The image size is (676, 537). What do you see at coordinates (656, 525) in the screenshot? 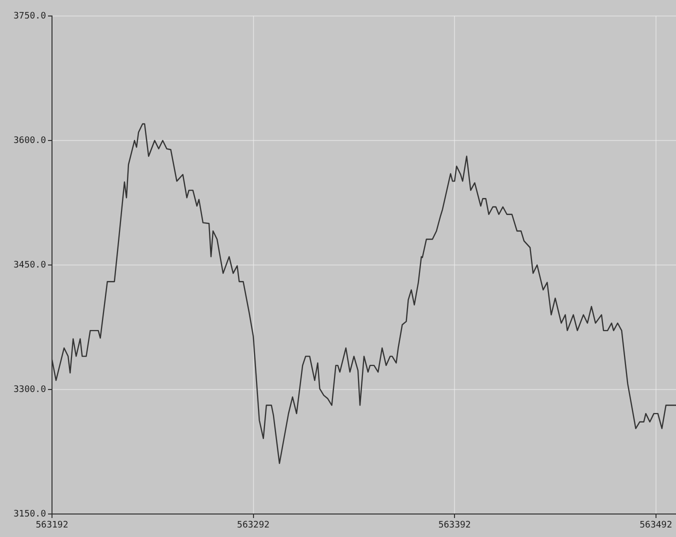
I see `x-tick-label: 563492` at bounding box center [656, 525].